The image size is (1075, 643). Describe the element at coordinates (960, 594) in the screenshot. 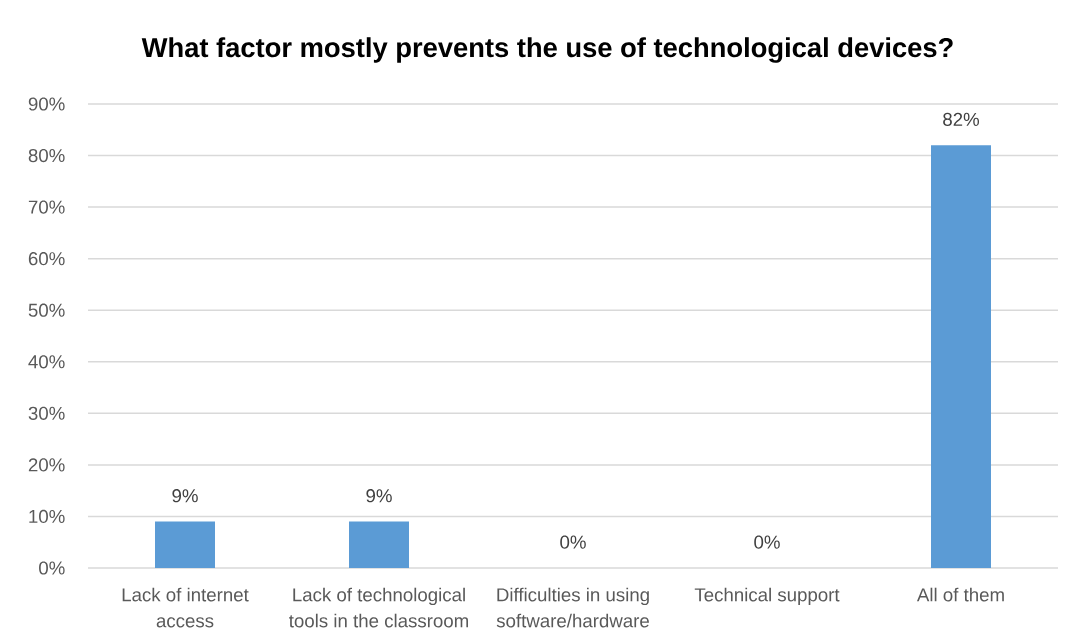

I see `x-tick-label: All of them` at that location.